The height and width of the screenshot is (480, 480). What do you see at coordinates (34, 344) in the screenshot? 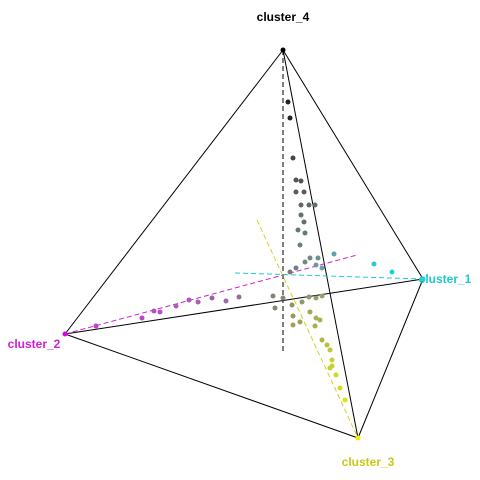
I see `vertex-label: cluster_2` at bounding box center [34, 344].